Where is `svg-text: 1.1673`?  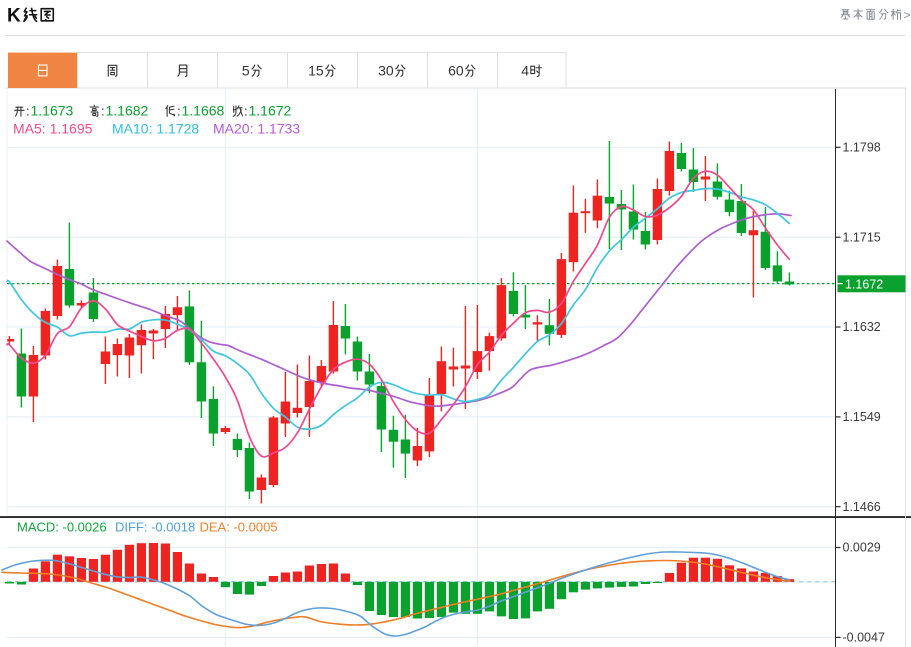
svg-text: 1.1673 is located at coordinates (52, 111).